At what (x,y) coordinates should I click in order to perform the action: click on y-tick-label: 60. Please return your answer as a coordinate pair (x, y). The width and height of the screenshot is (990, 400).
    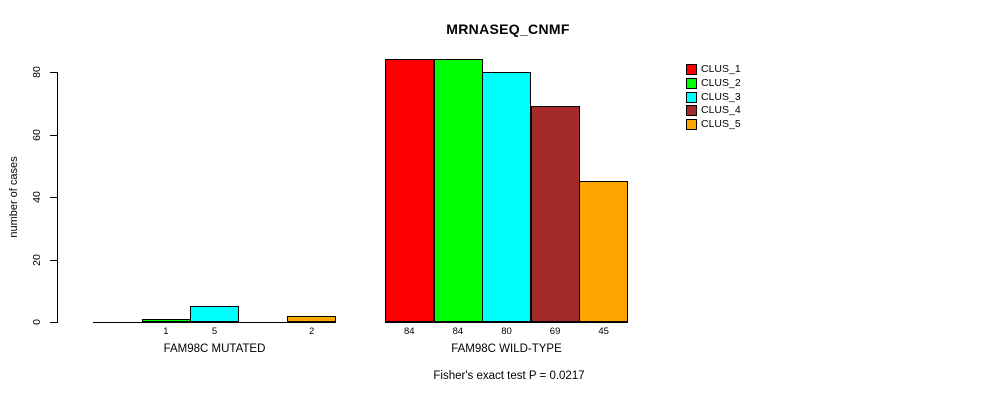
    Looking at the image, I should click on (37, 134).